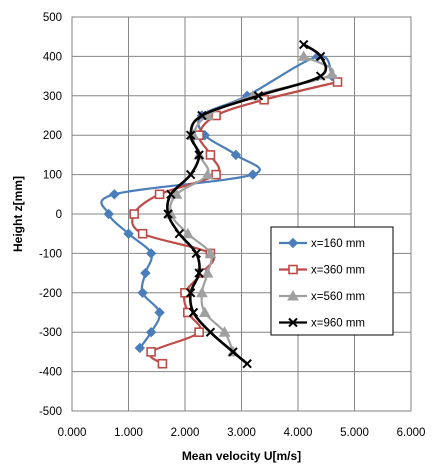 The width and height of the screenshot is (432, 473). Describe the element at coordinates (332, 281) in the screenshot. I see `legend: x=160 mm x=360 mm x=560 mm x=960 mm` at that location.